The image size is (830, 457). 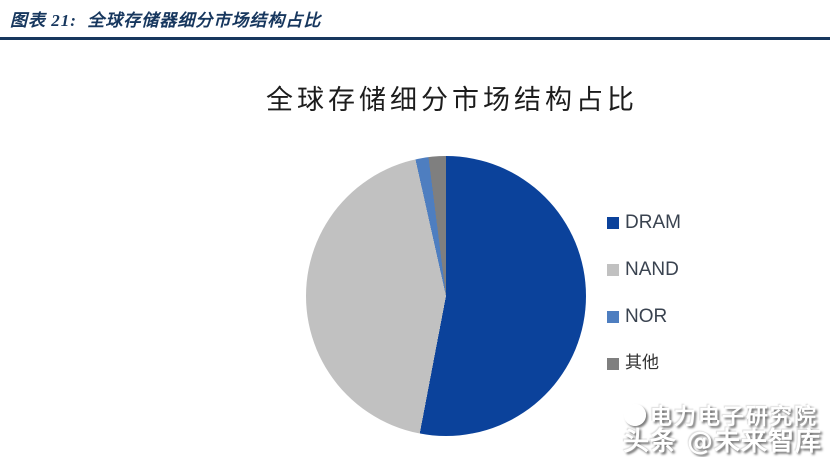 I want to click on chart-legend: DRAM NAND NOR 其他, so click(x=644, y=306).